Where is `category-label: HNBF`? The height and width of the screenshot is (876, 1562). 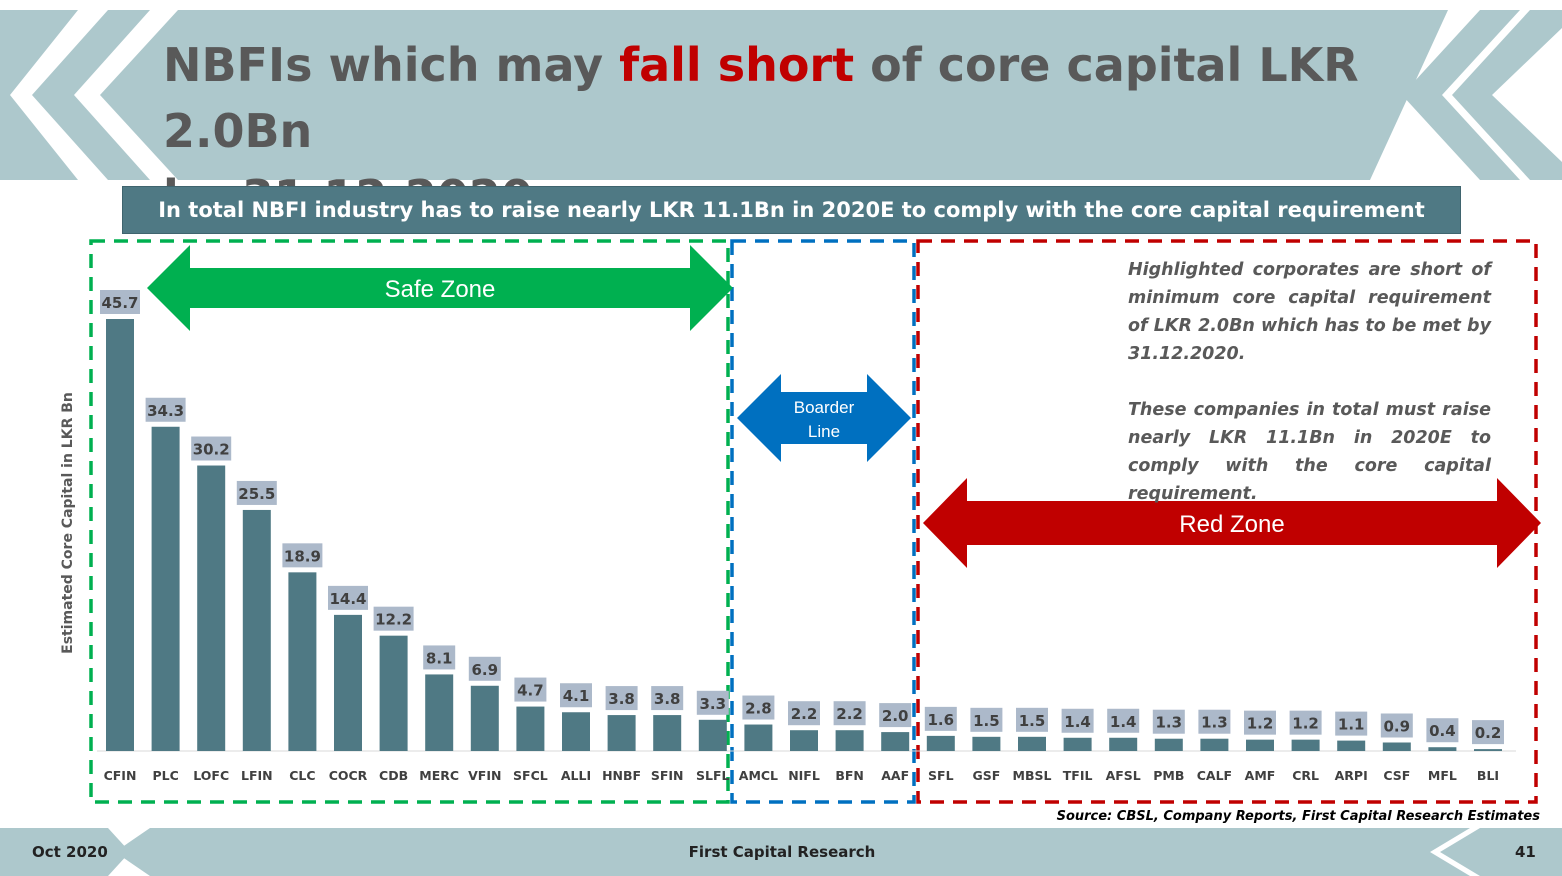 category-label: HNBF is located at coordinates (621, 775).